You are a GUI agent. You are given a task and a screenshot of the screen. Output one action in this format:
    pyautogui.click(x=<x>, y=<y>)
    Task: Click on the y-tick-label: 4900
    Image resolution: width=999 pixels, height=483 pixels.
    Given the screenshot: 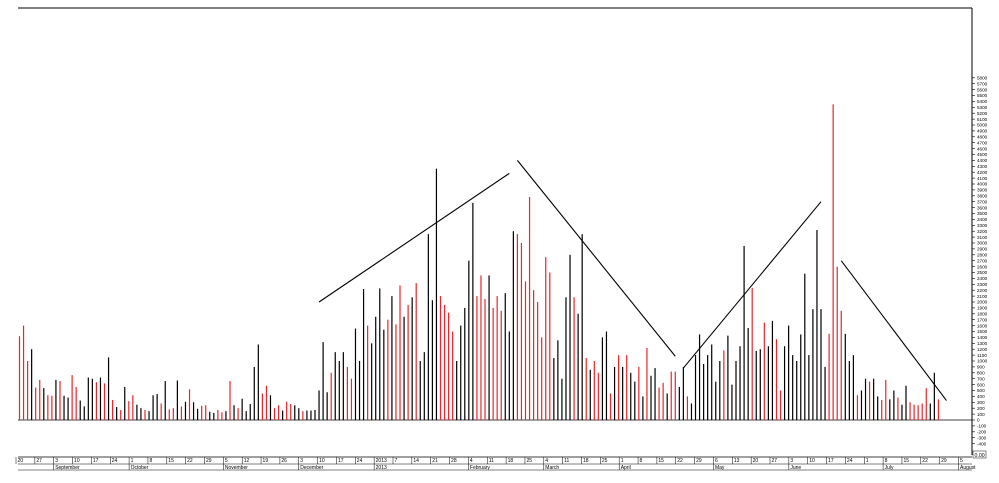 What is the action you would take?
    pyautogui.click(x=982, y=131)
    